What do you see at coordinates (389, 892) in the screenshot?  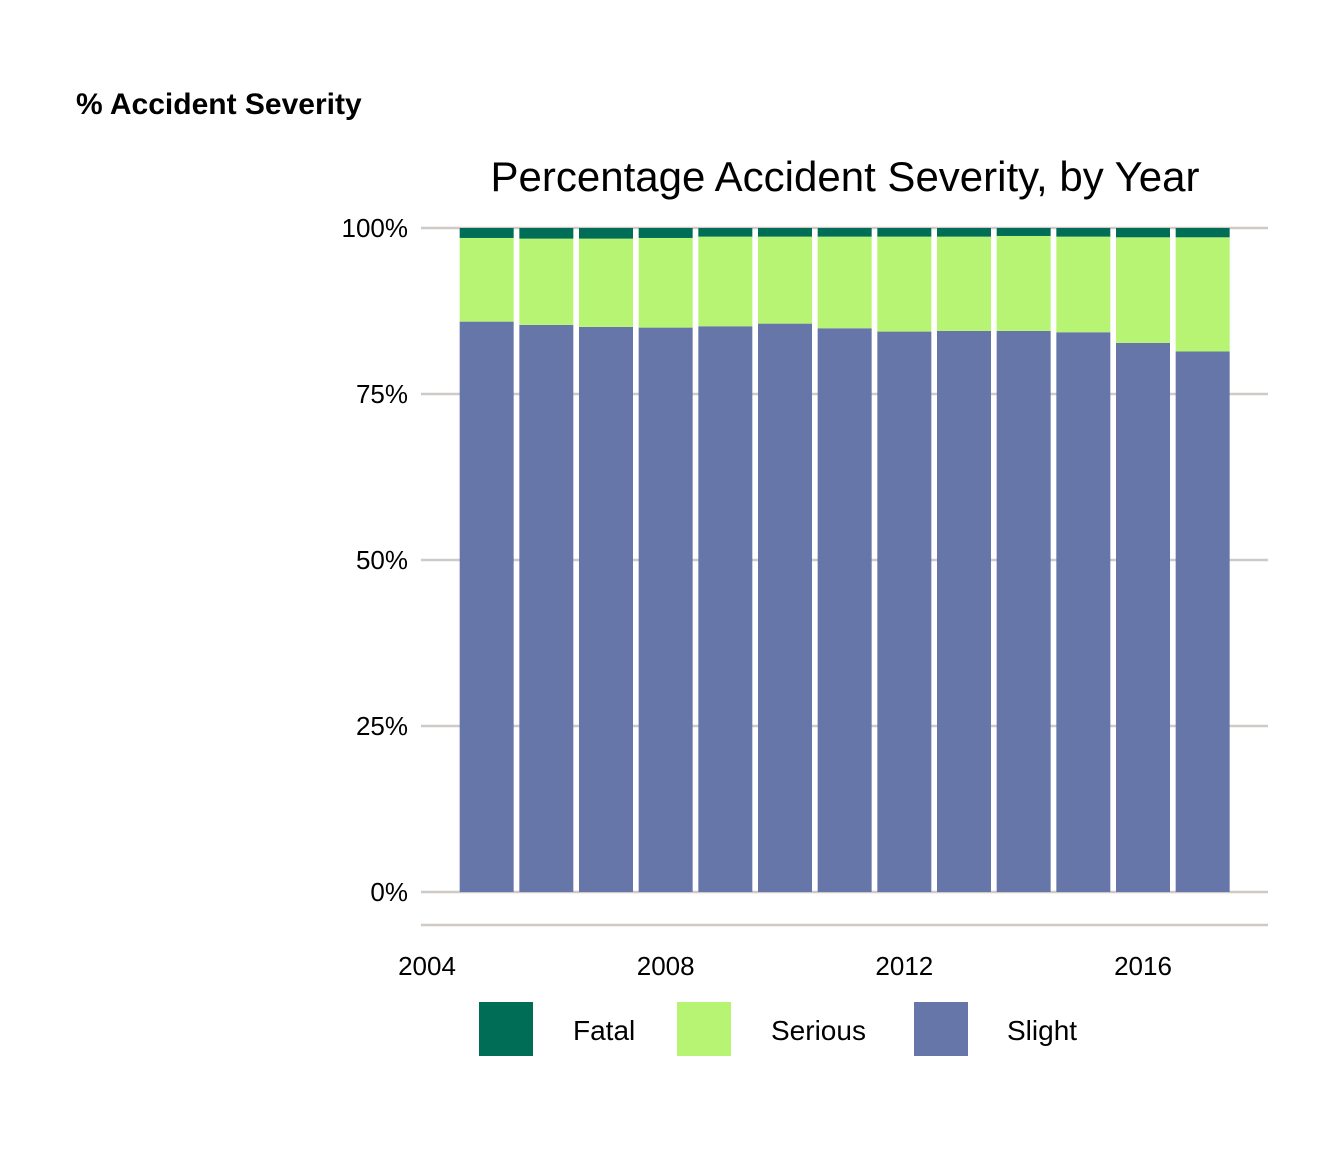 I see `y-tick-label: 0%` at bounding box center [389, 892].